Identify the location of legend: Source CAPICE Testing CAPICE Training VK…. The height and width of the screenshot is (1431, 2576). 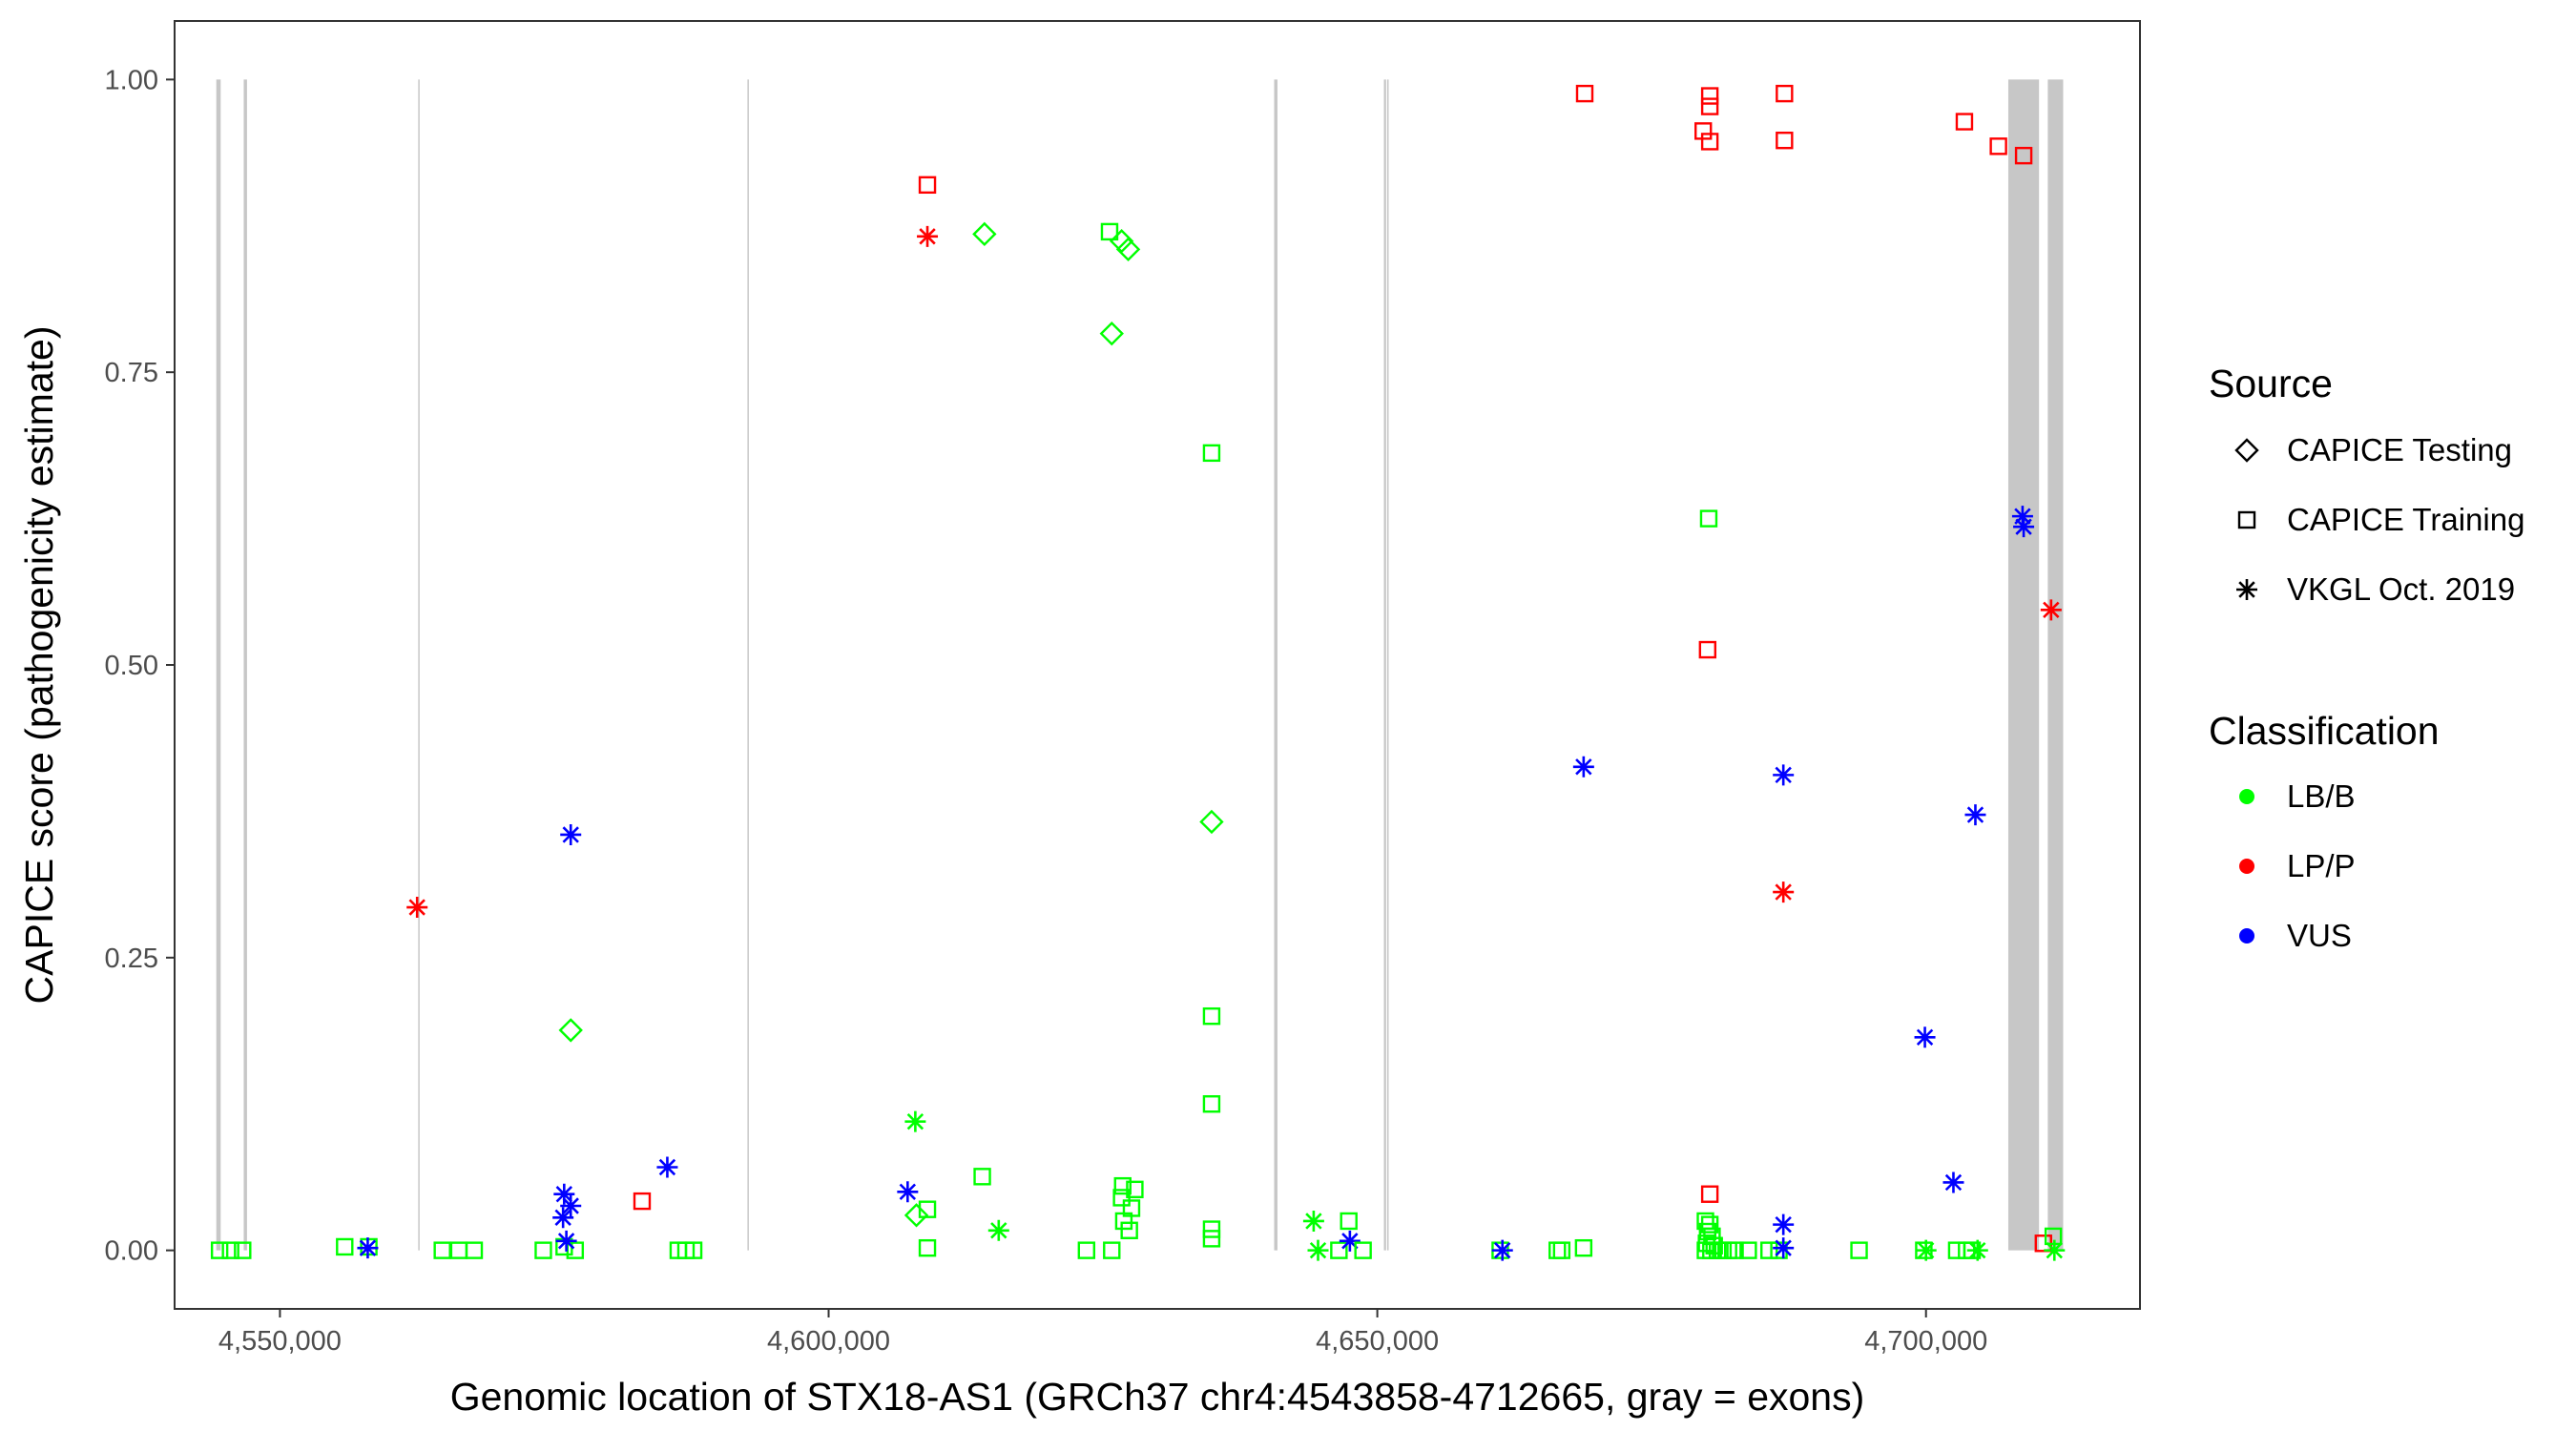
(2366, 657).